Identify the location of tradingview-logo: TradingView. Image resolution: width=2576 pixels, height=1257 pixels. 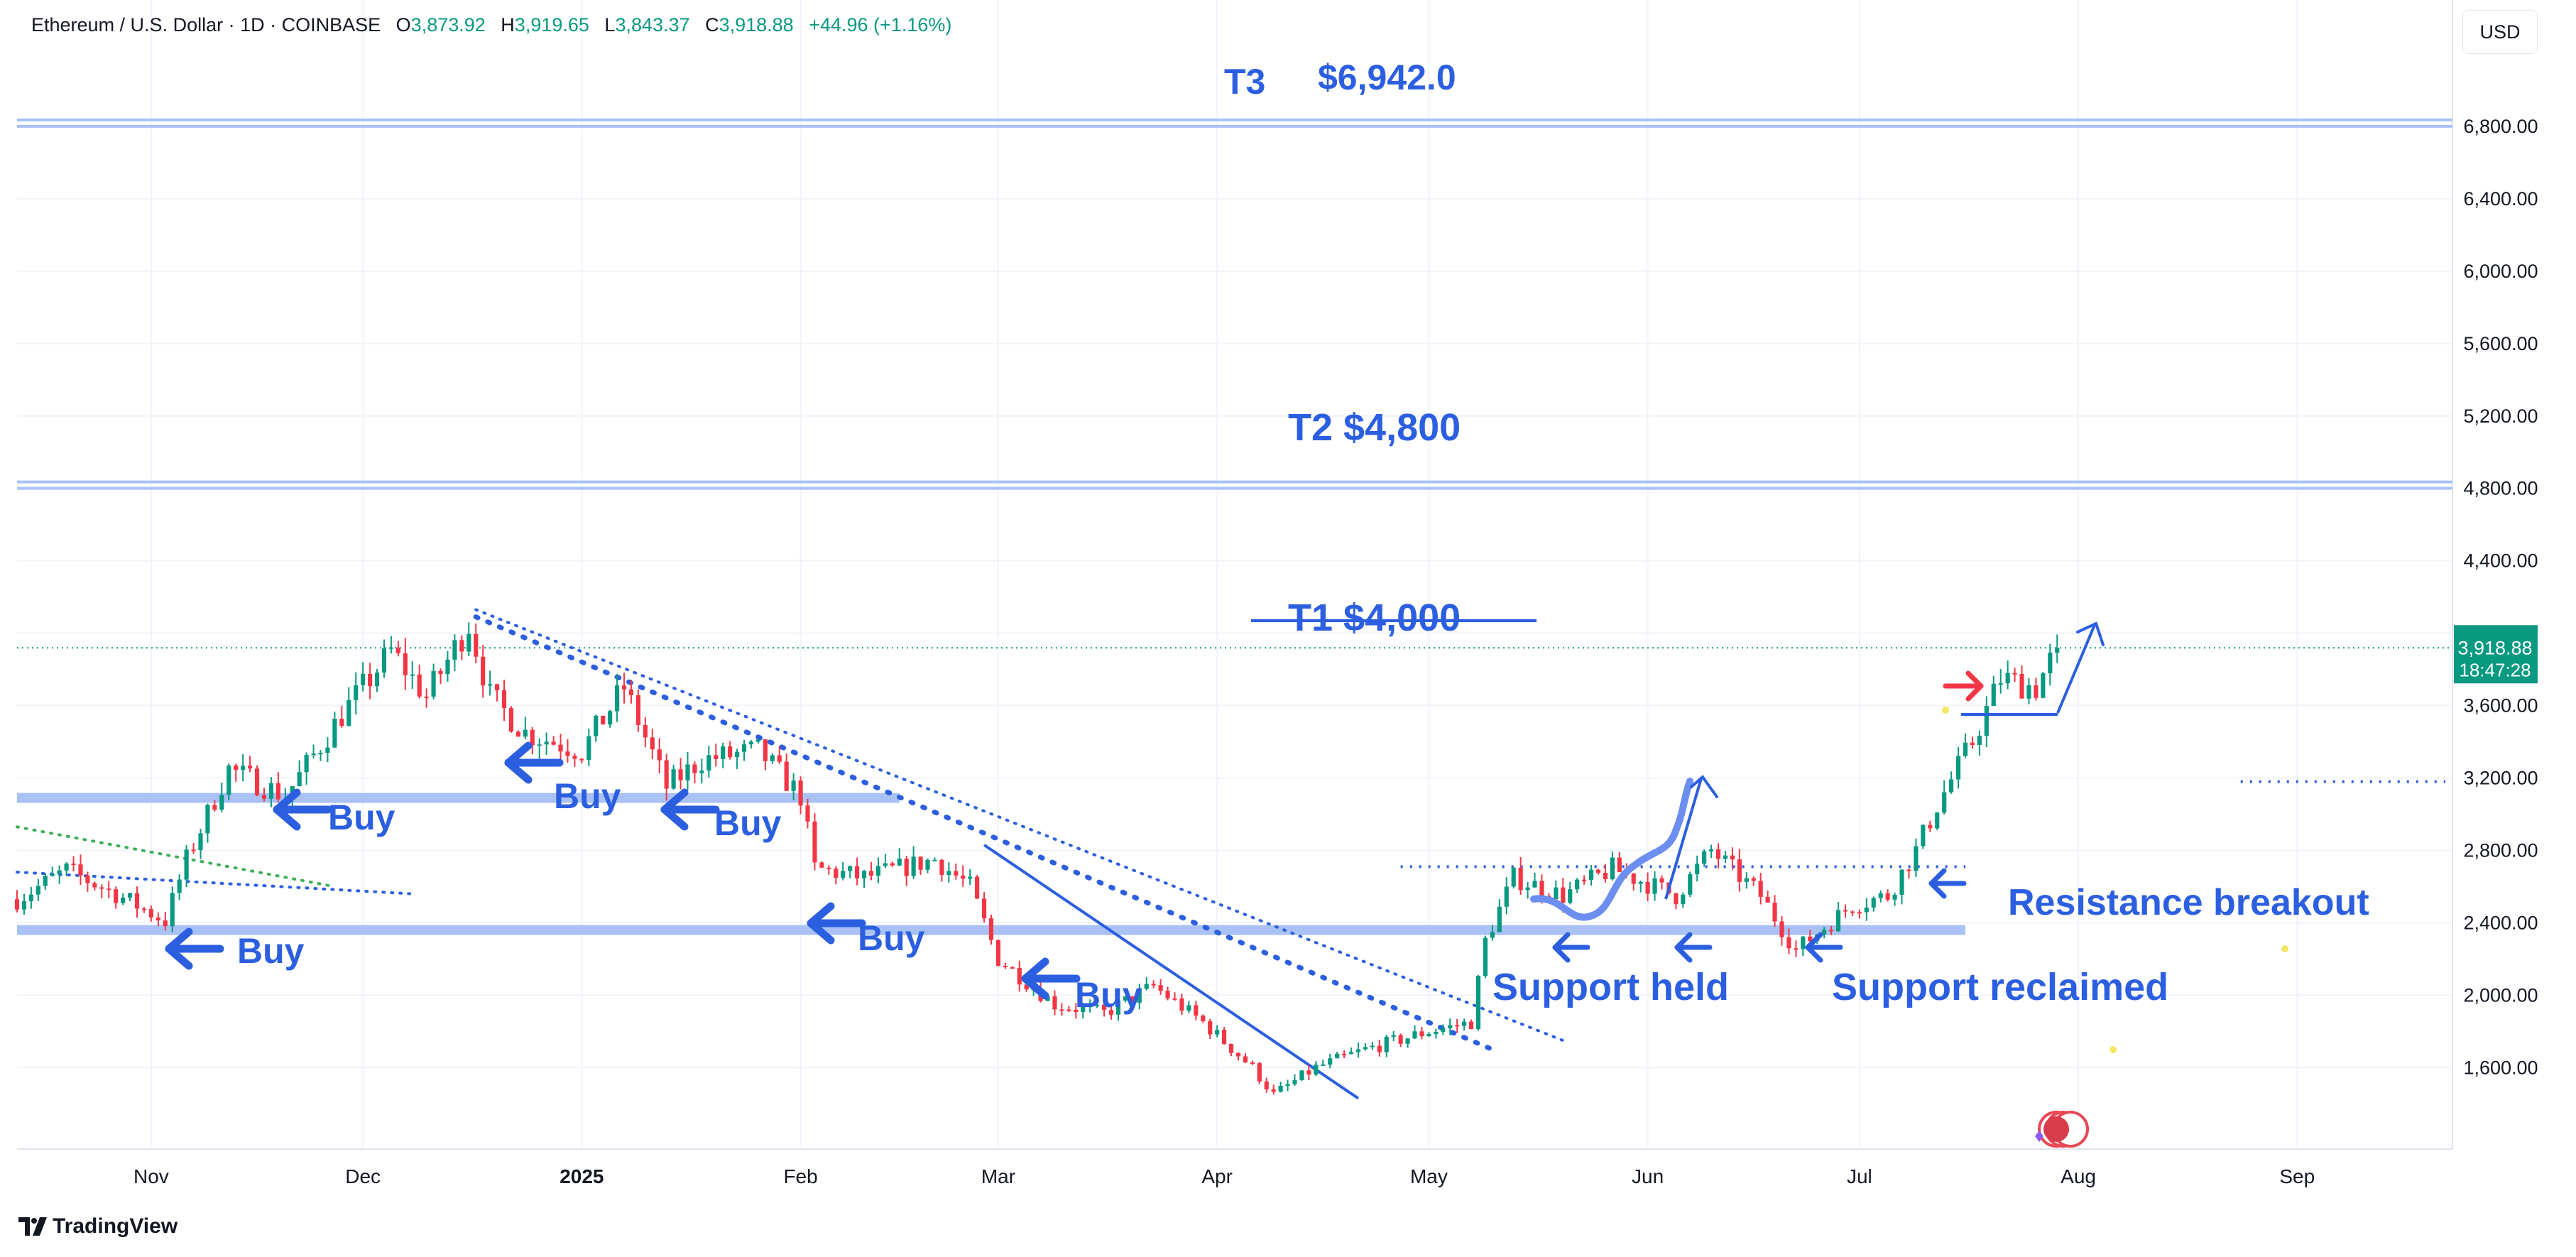
(98, 1226).